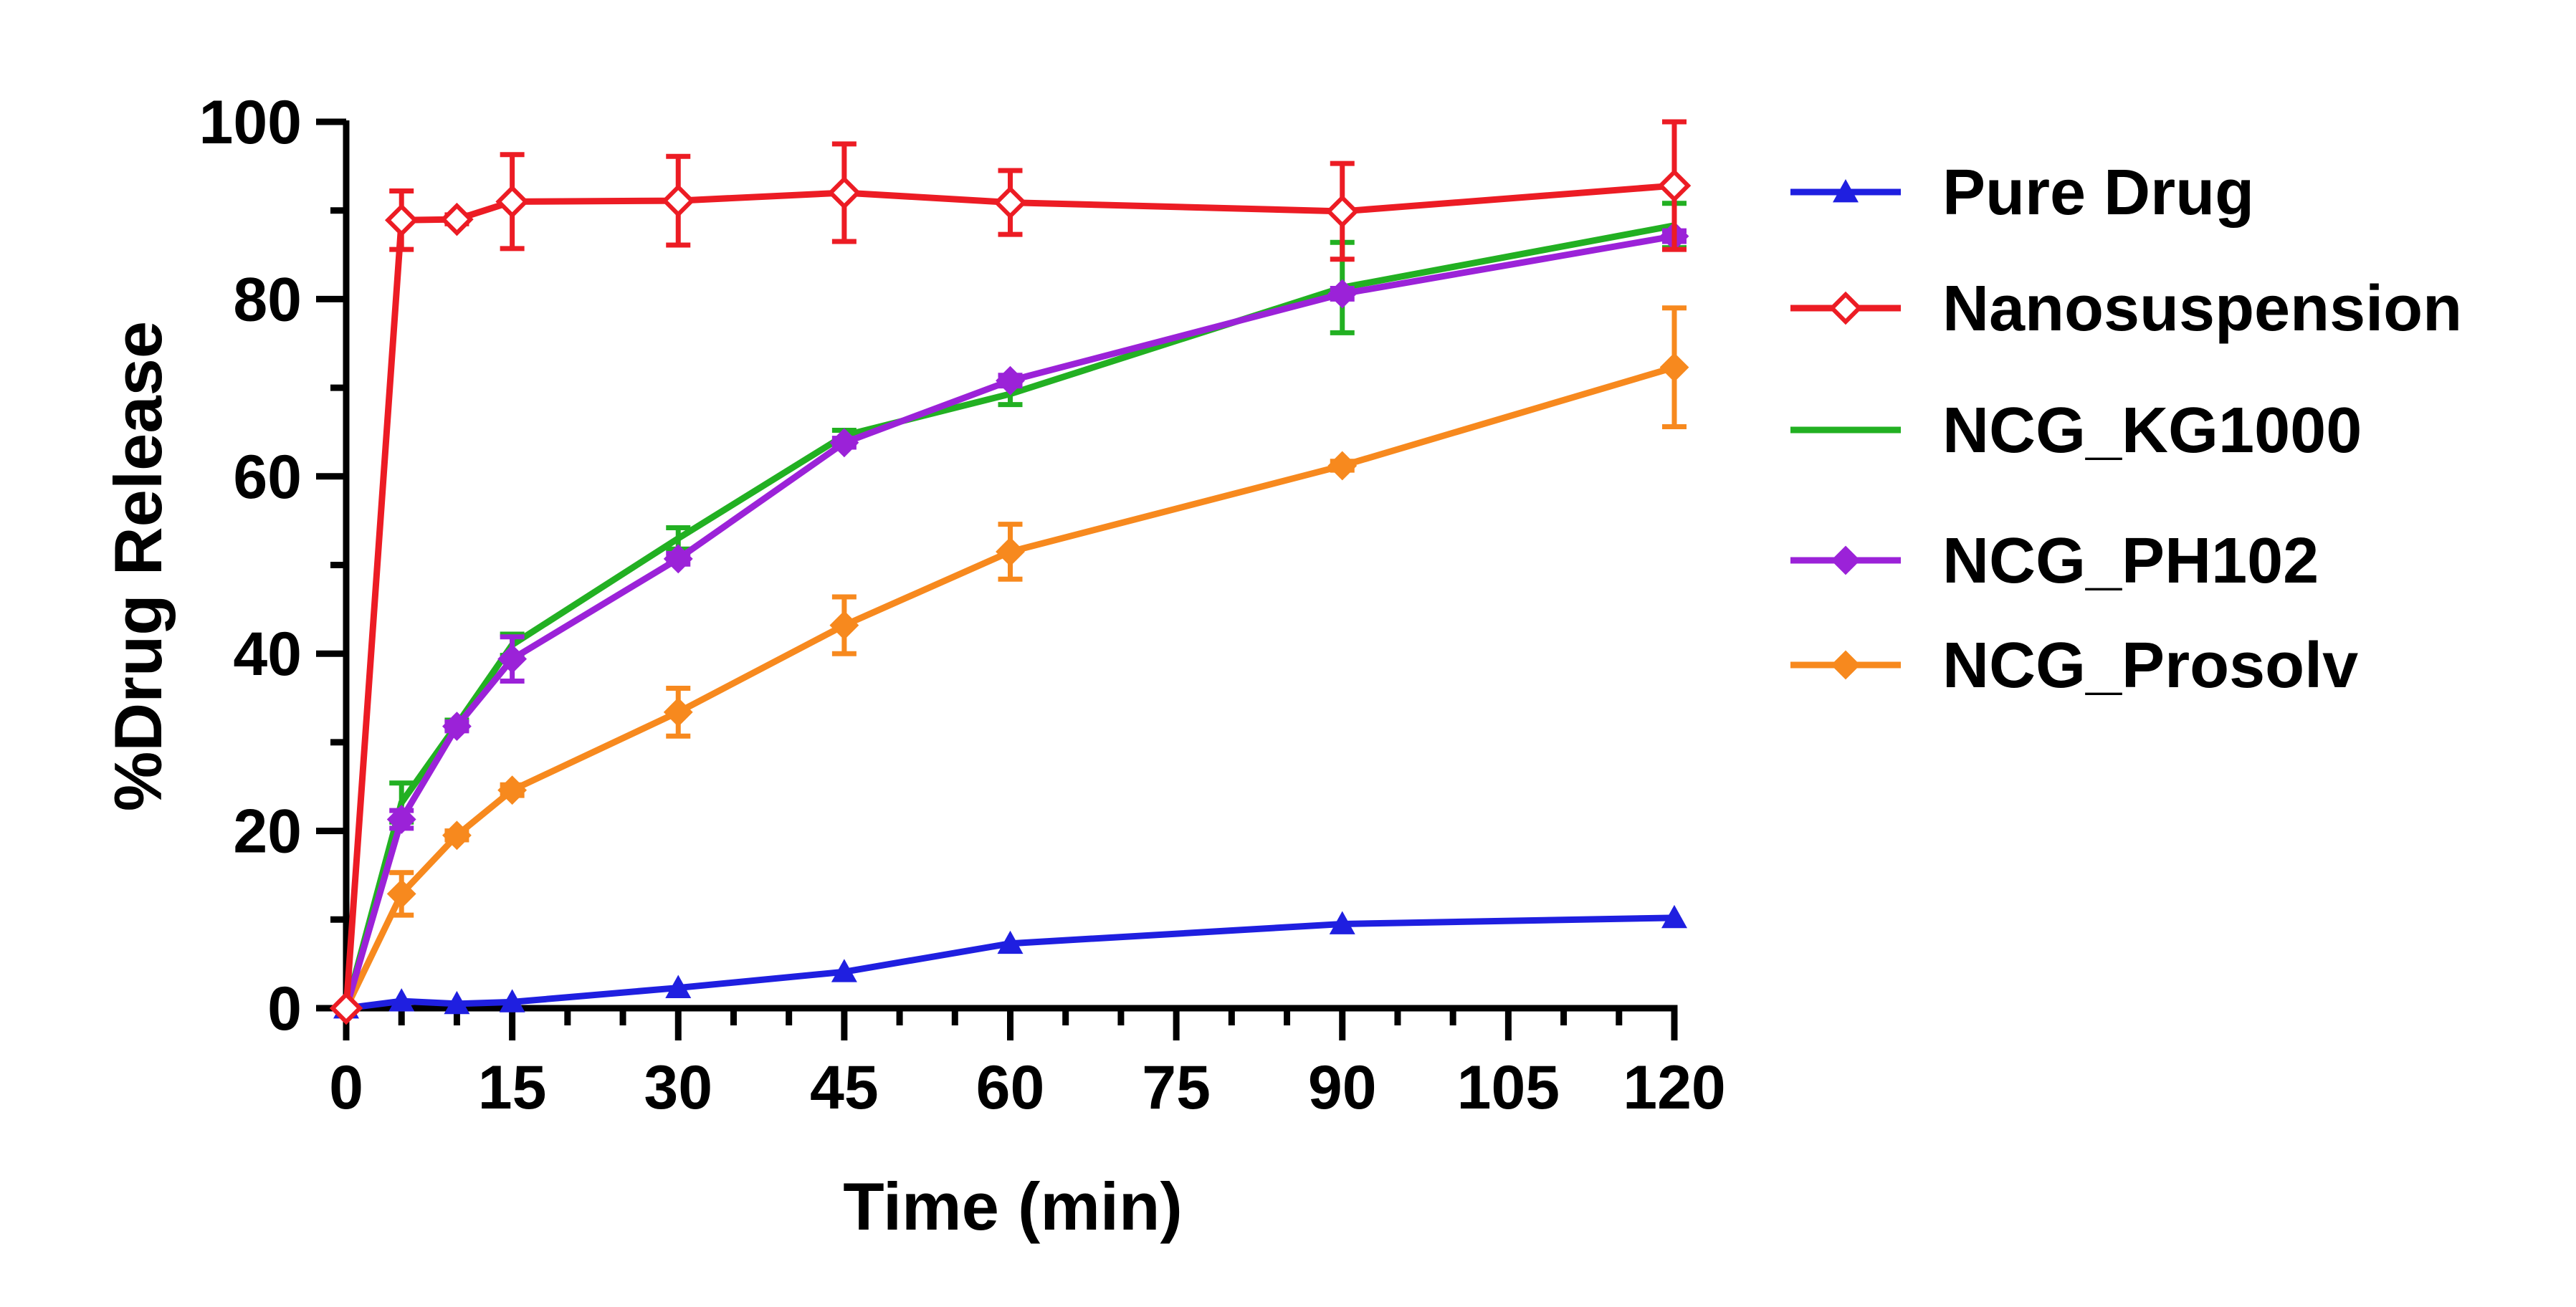 The height and width of the screenshot is (1307, 2576). What do you see at coordinates (1010, 1088) in the screenshot?
I see `x-tick-label: 60` at bounding box center [1010, 1088].